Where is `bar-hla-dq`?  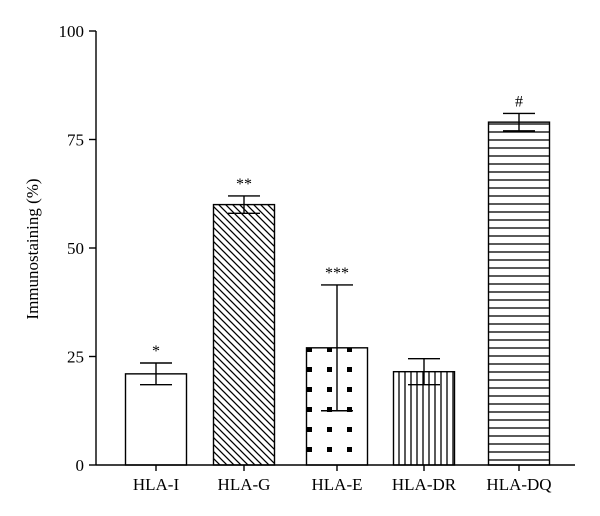
bar-hla-dq is located at coordinates (519, 293).